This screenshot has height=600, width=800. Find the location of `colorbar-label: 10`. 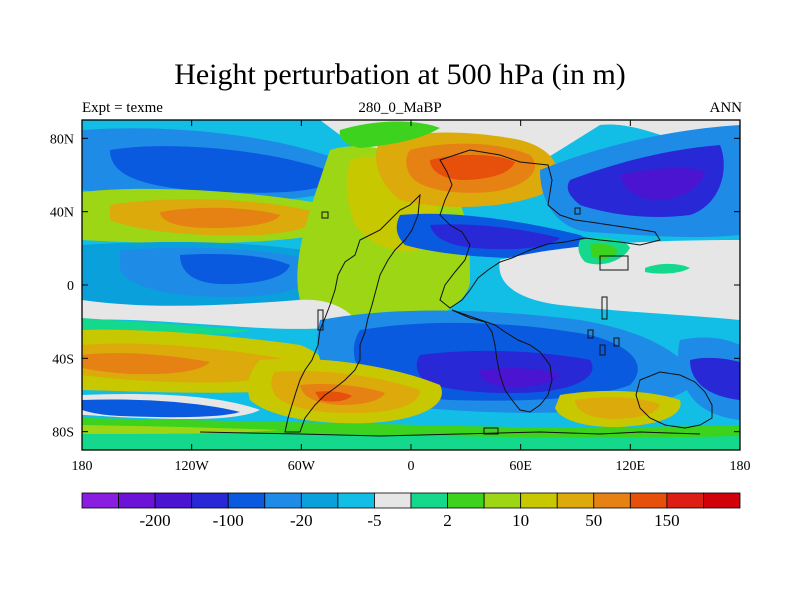

colorbar-label: 10 is located at coordinates (520, 520).